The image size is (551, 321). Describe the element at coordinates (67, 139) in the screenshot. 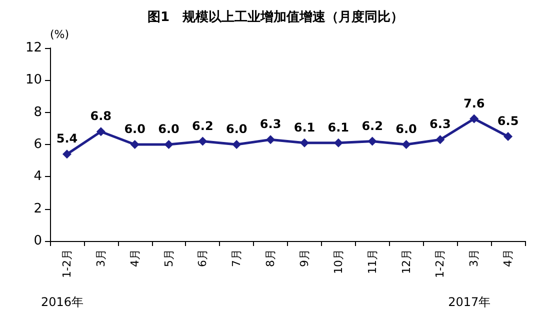

I see `text: 5.4` at that location.